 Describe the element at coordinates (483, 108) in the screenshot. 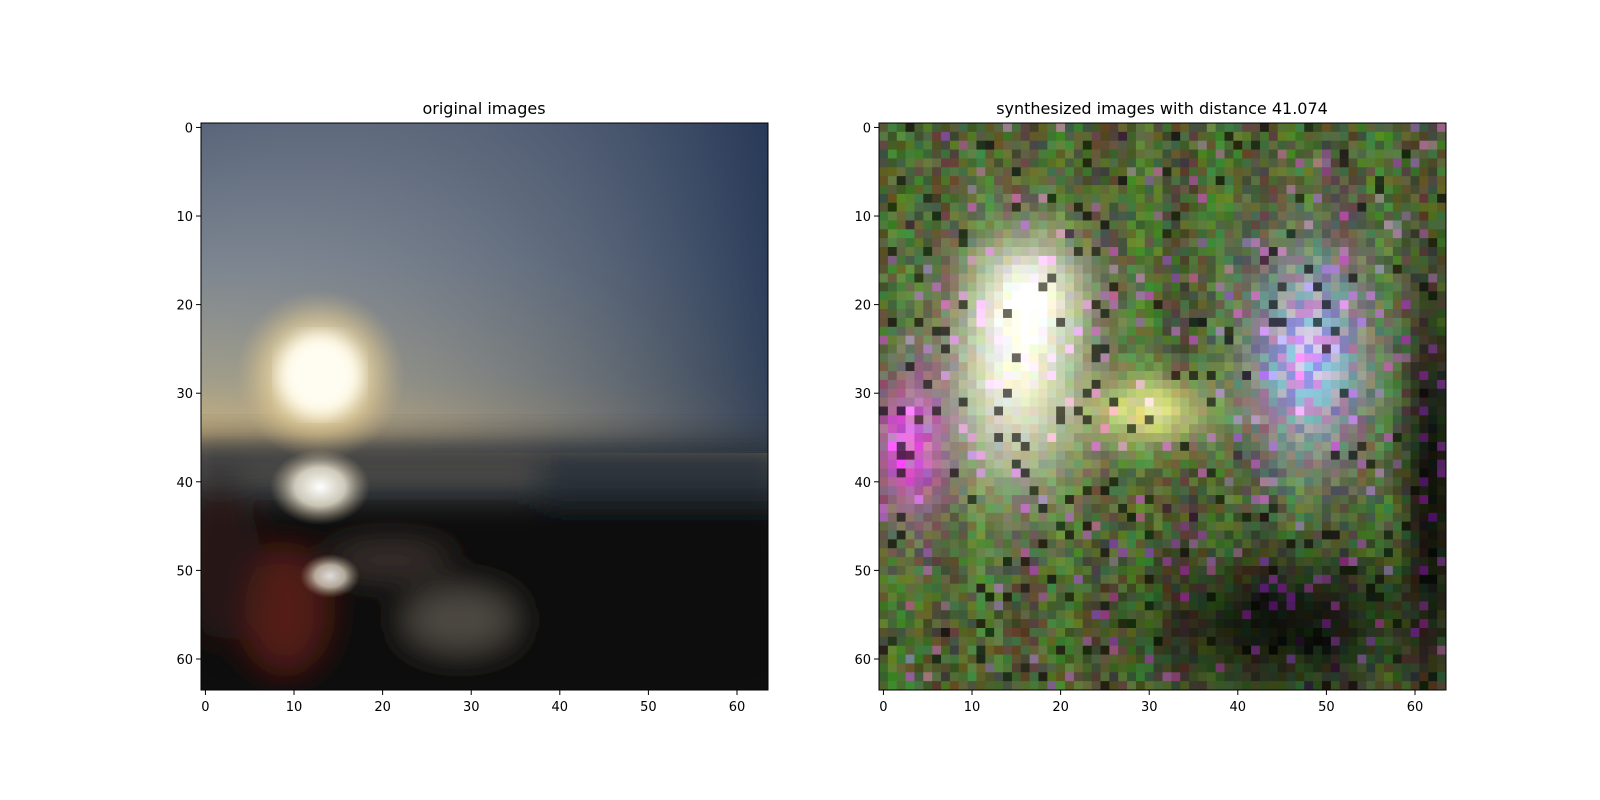

I see `chart-title: original images` at that location.